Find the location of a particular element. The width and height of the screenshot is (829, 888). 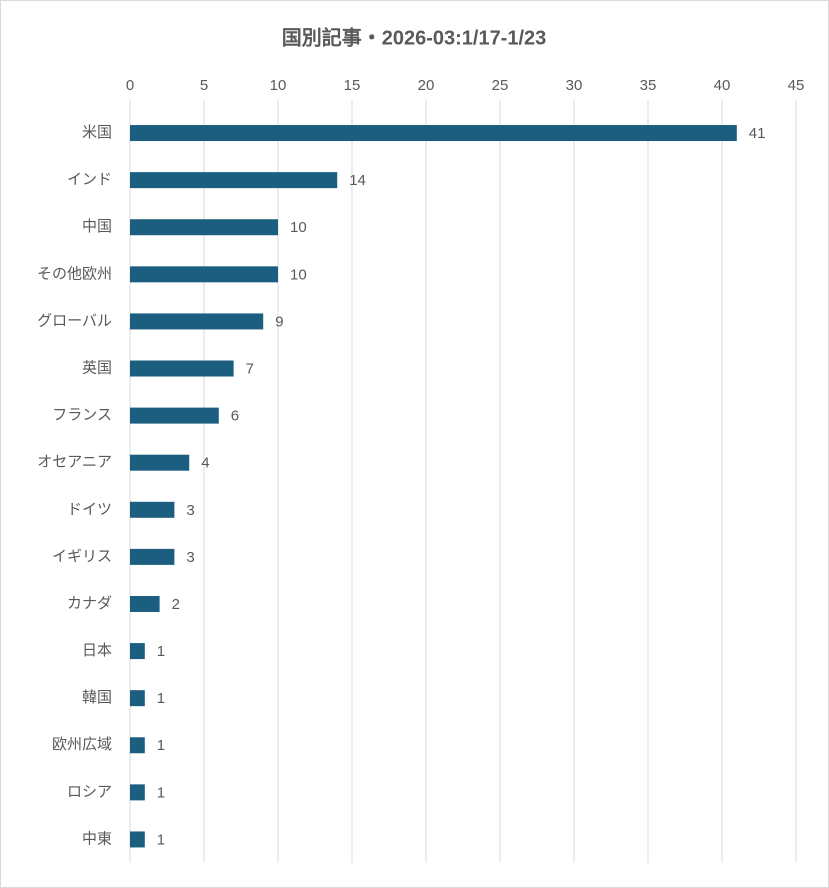

y-tick-label: カナダ is located at coordinates (89, 603).